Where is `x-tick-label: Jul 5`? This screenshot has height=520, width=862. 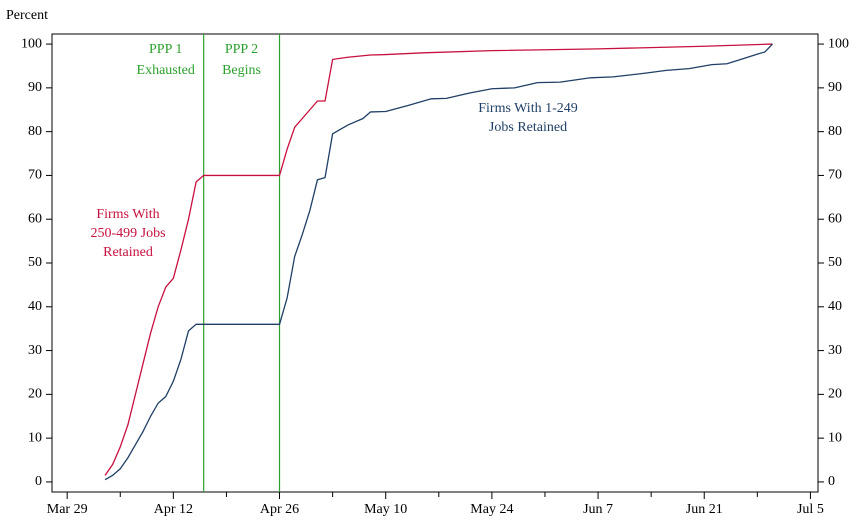 x-tick-label: Jul 5 is located at coordinates (810, 509).